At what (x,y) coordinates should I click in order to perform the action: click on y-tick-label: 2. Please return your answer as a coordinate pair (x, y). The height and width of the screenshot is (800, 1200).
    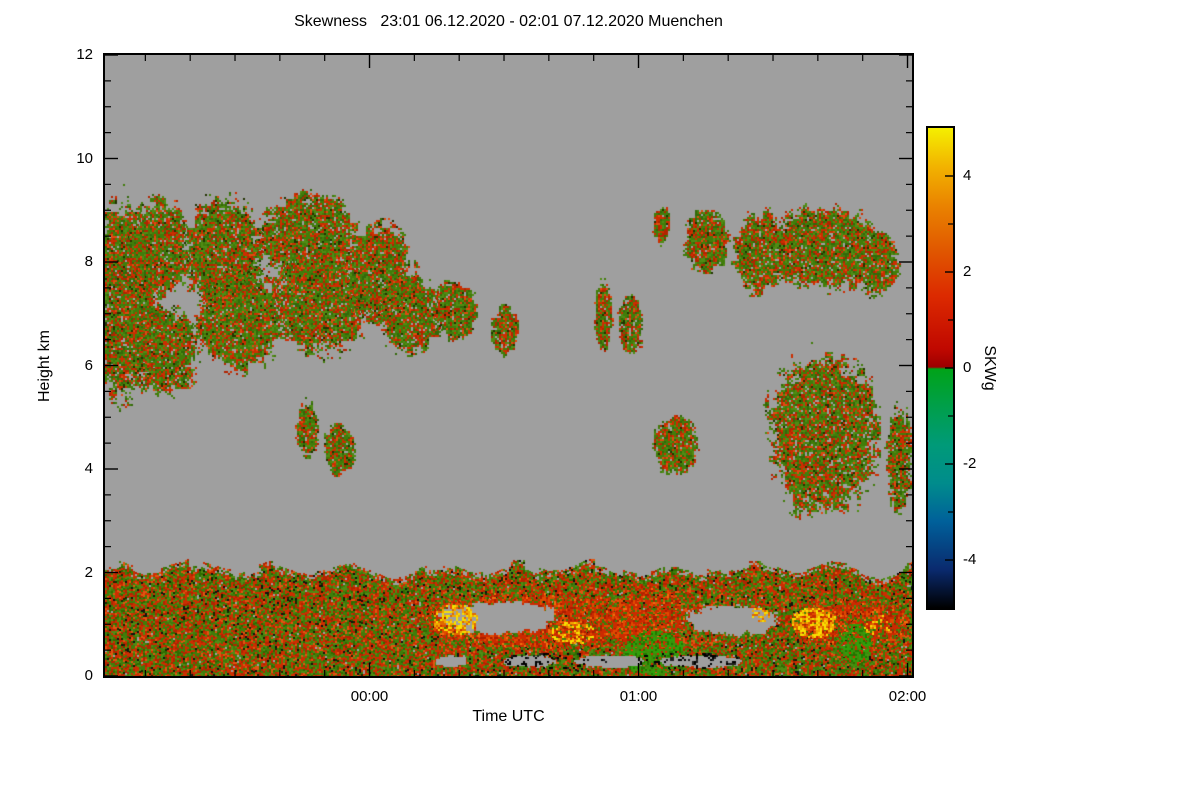
    Looking at the image, I should click on (88, 572).